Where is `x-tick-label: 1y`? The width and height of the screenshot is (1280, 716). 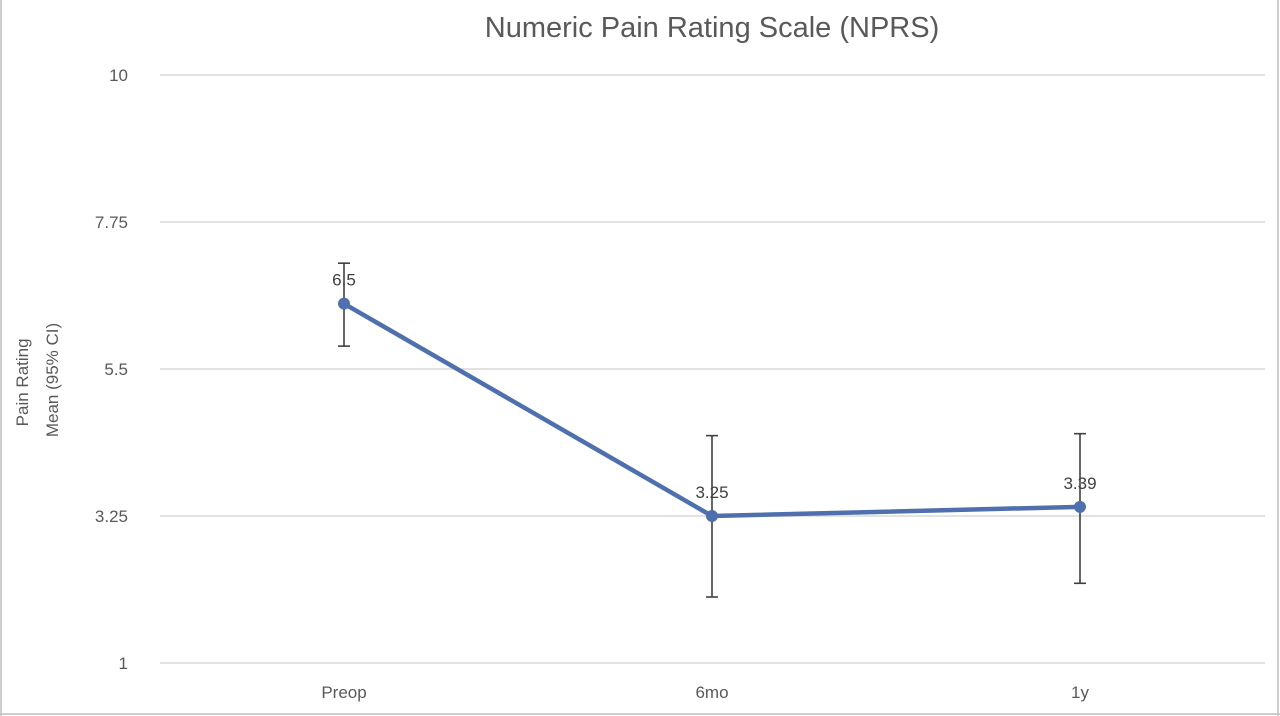 x-tick-label: 1y is located at coordinates (1080, 692).